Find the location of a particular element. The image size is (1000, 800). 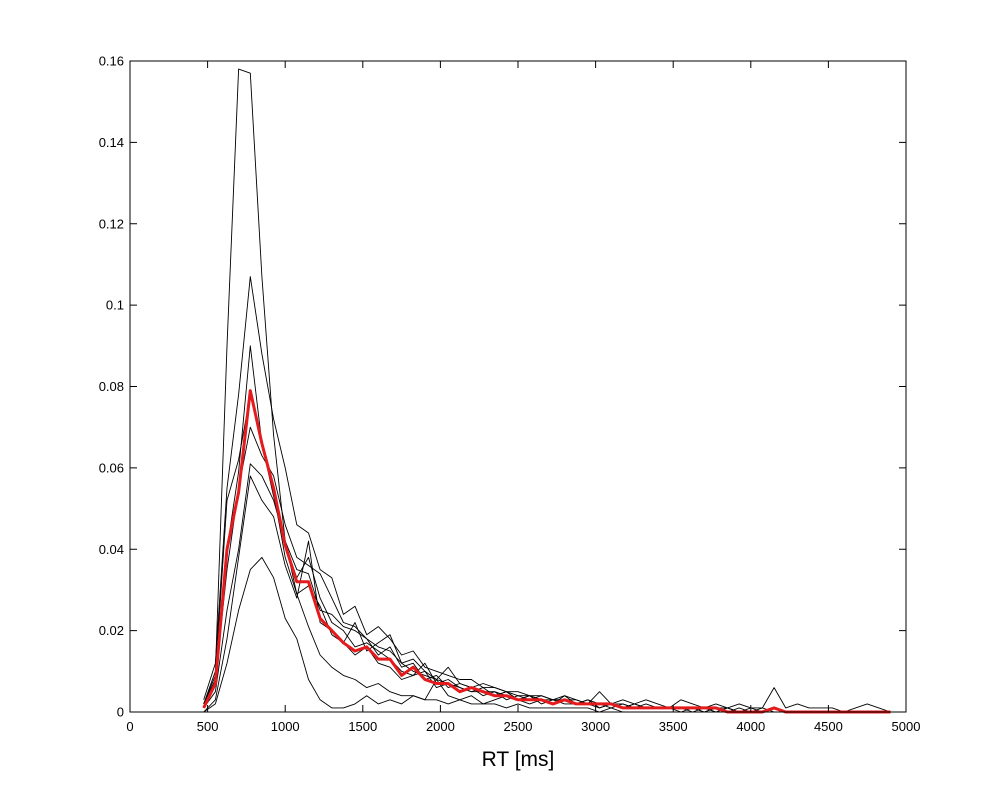

y-tick-label: 0.04 is located at coordinates (111, 549).